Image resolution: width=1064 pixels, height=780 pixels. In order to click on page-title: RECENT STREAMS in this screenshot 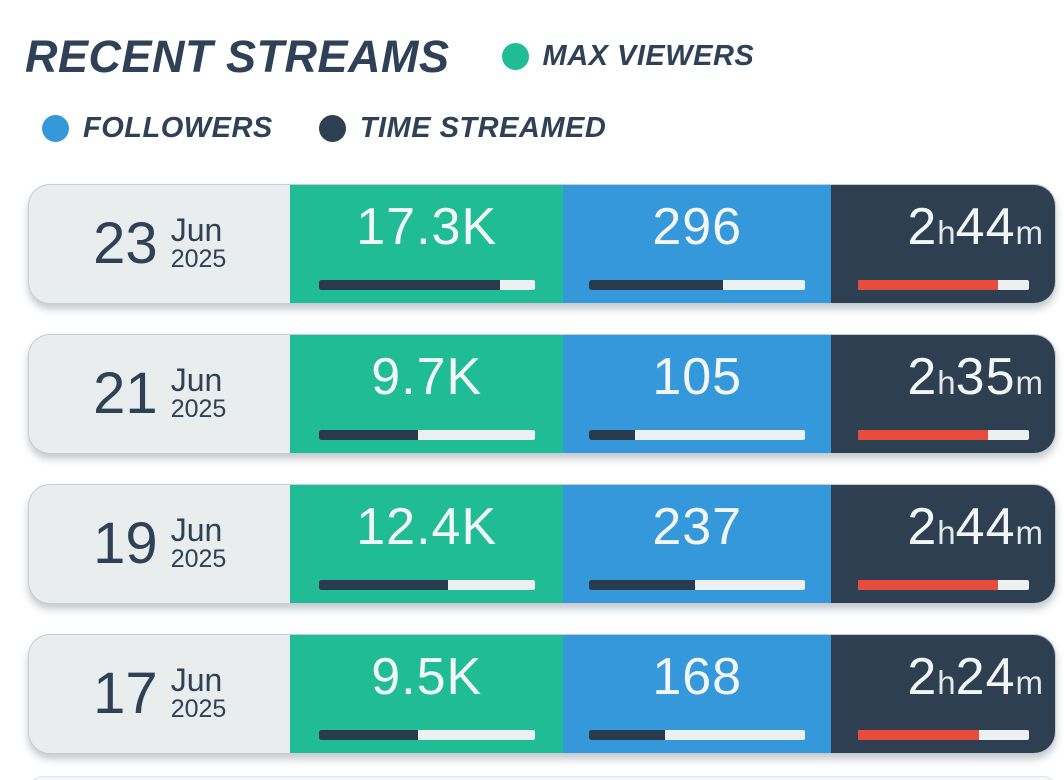, I will do `click(237, 56)`.